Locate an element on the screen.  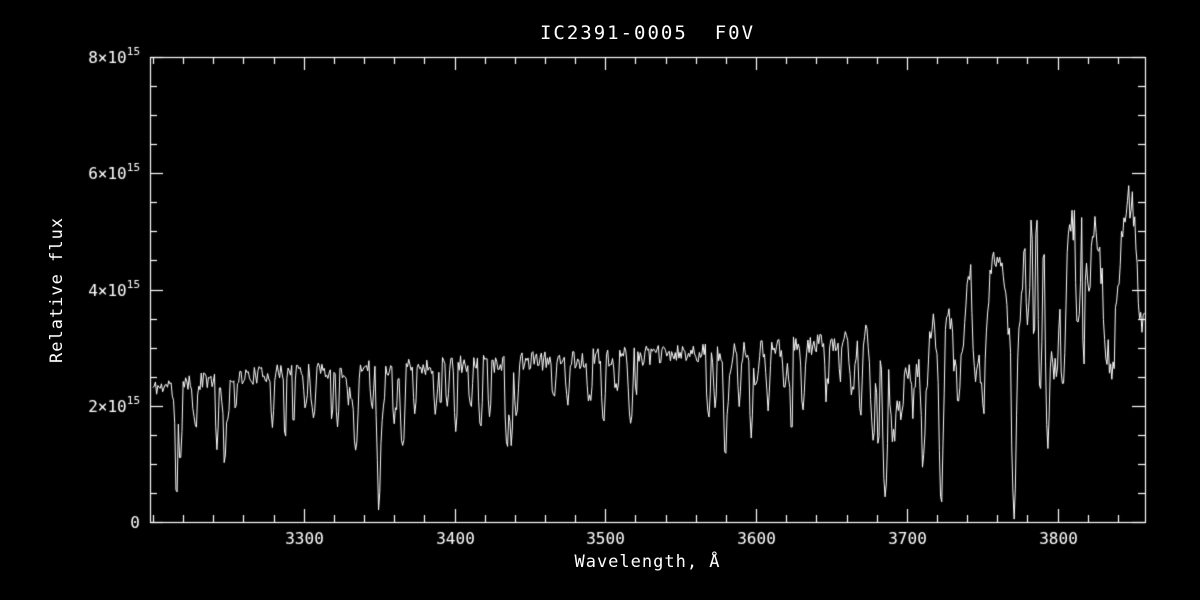
y-axis-label: Relative flux is located at coordinates (57, 290).